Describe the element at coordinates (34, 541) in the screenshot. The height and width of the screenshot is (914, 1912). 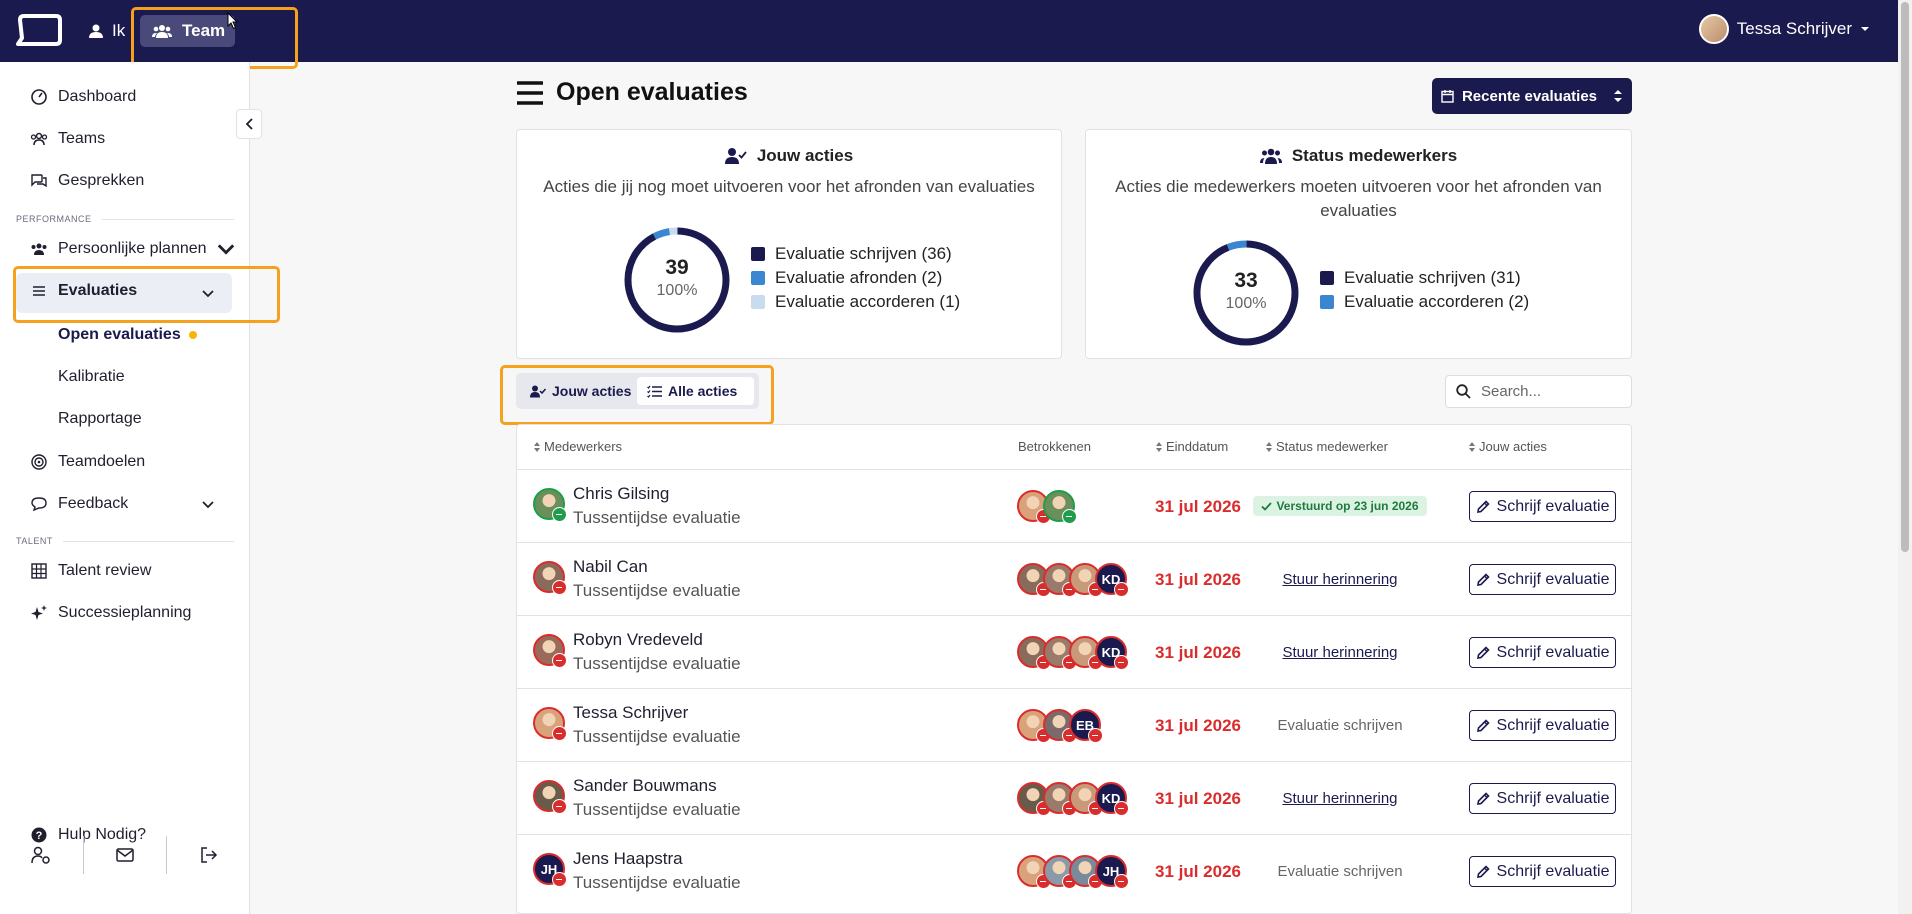
I see `section-label: TALENT` at that location.